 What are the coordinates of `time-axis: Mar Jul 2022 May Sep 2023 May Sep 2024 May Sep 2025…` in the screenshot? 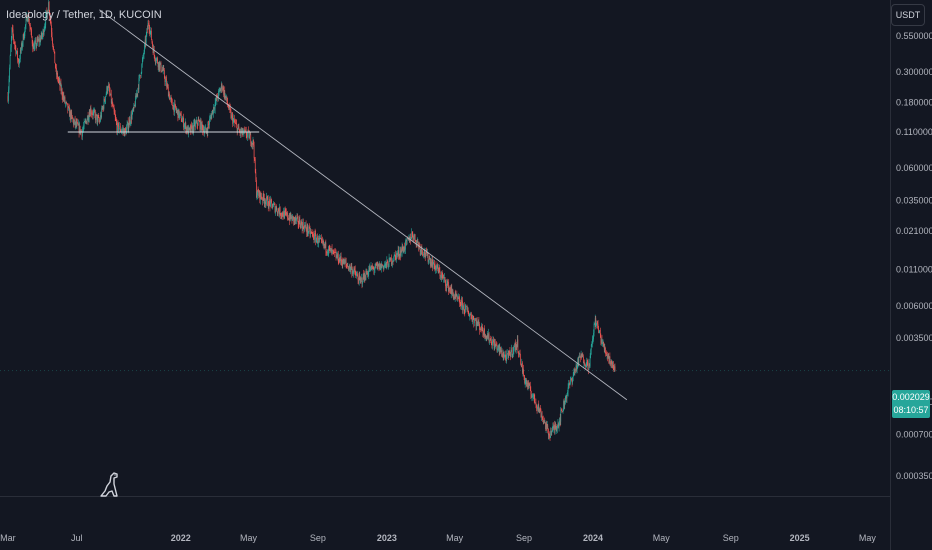 It's located at (438, 538).